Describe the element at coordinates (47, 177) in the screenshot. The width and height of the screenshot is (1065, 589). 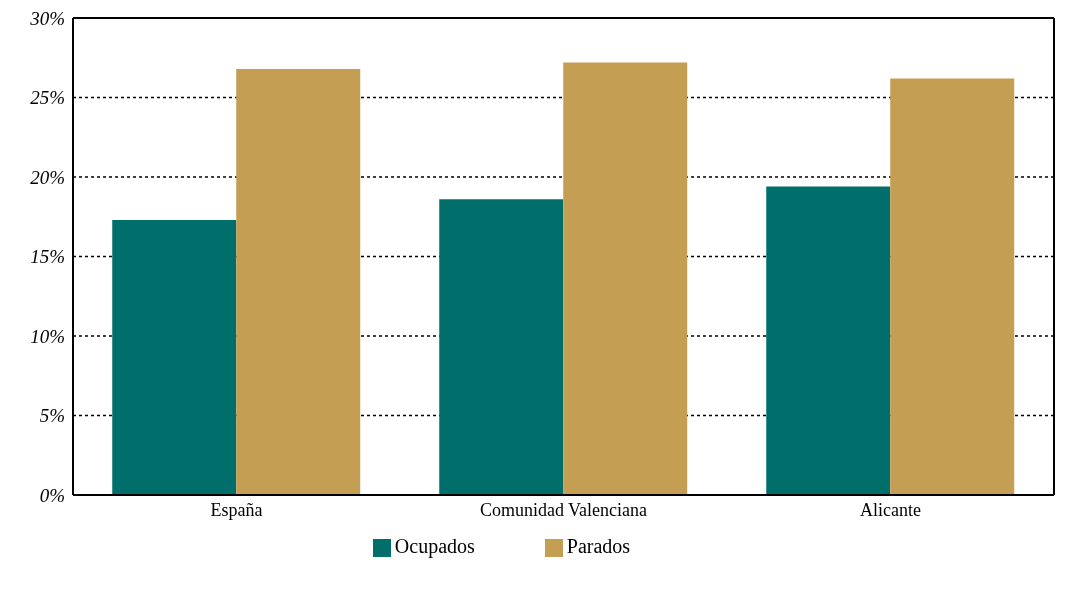
I see `y-tick-label: 20%` at that location.